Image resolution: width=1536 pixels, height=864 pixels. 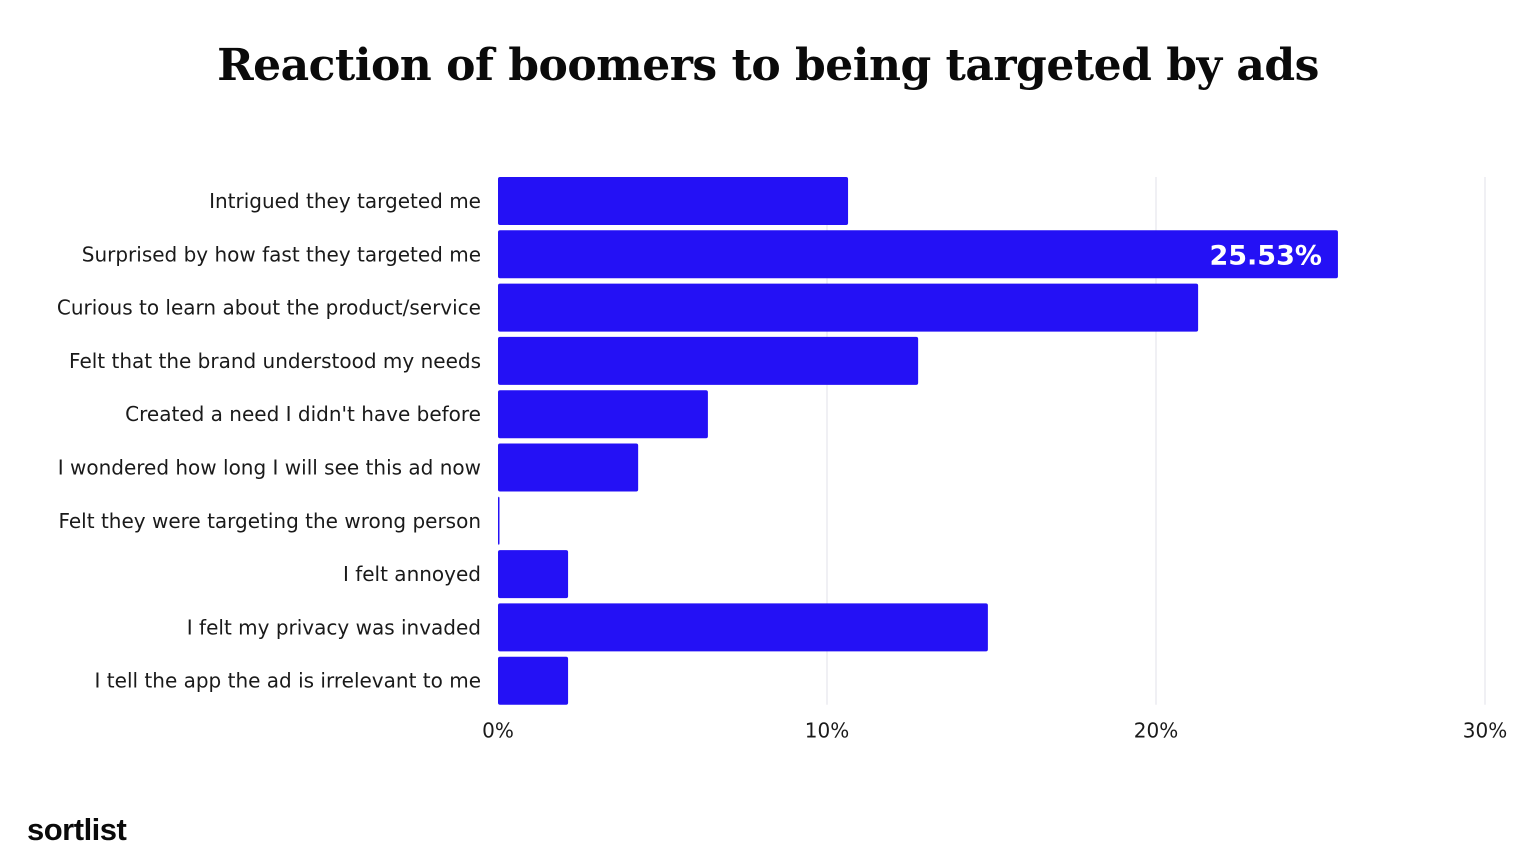 I want to click on category-label: Created a need I didn't have before, so click(x=303, y=414).